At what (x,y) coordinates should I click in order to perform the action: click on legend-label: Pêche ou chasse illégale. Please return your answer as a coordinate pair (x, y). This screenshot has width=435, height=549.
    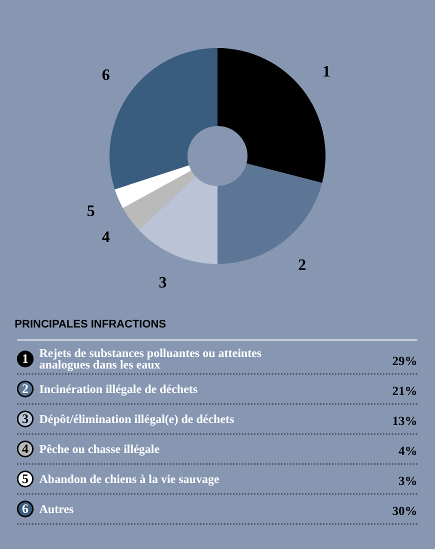
    Looking at the image, I should click on (99, 449).